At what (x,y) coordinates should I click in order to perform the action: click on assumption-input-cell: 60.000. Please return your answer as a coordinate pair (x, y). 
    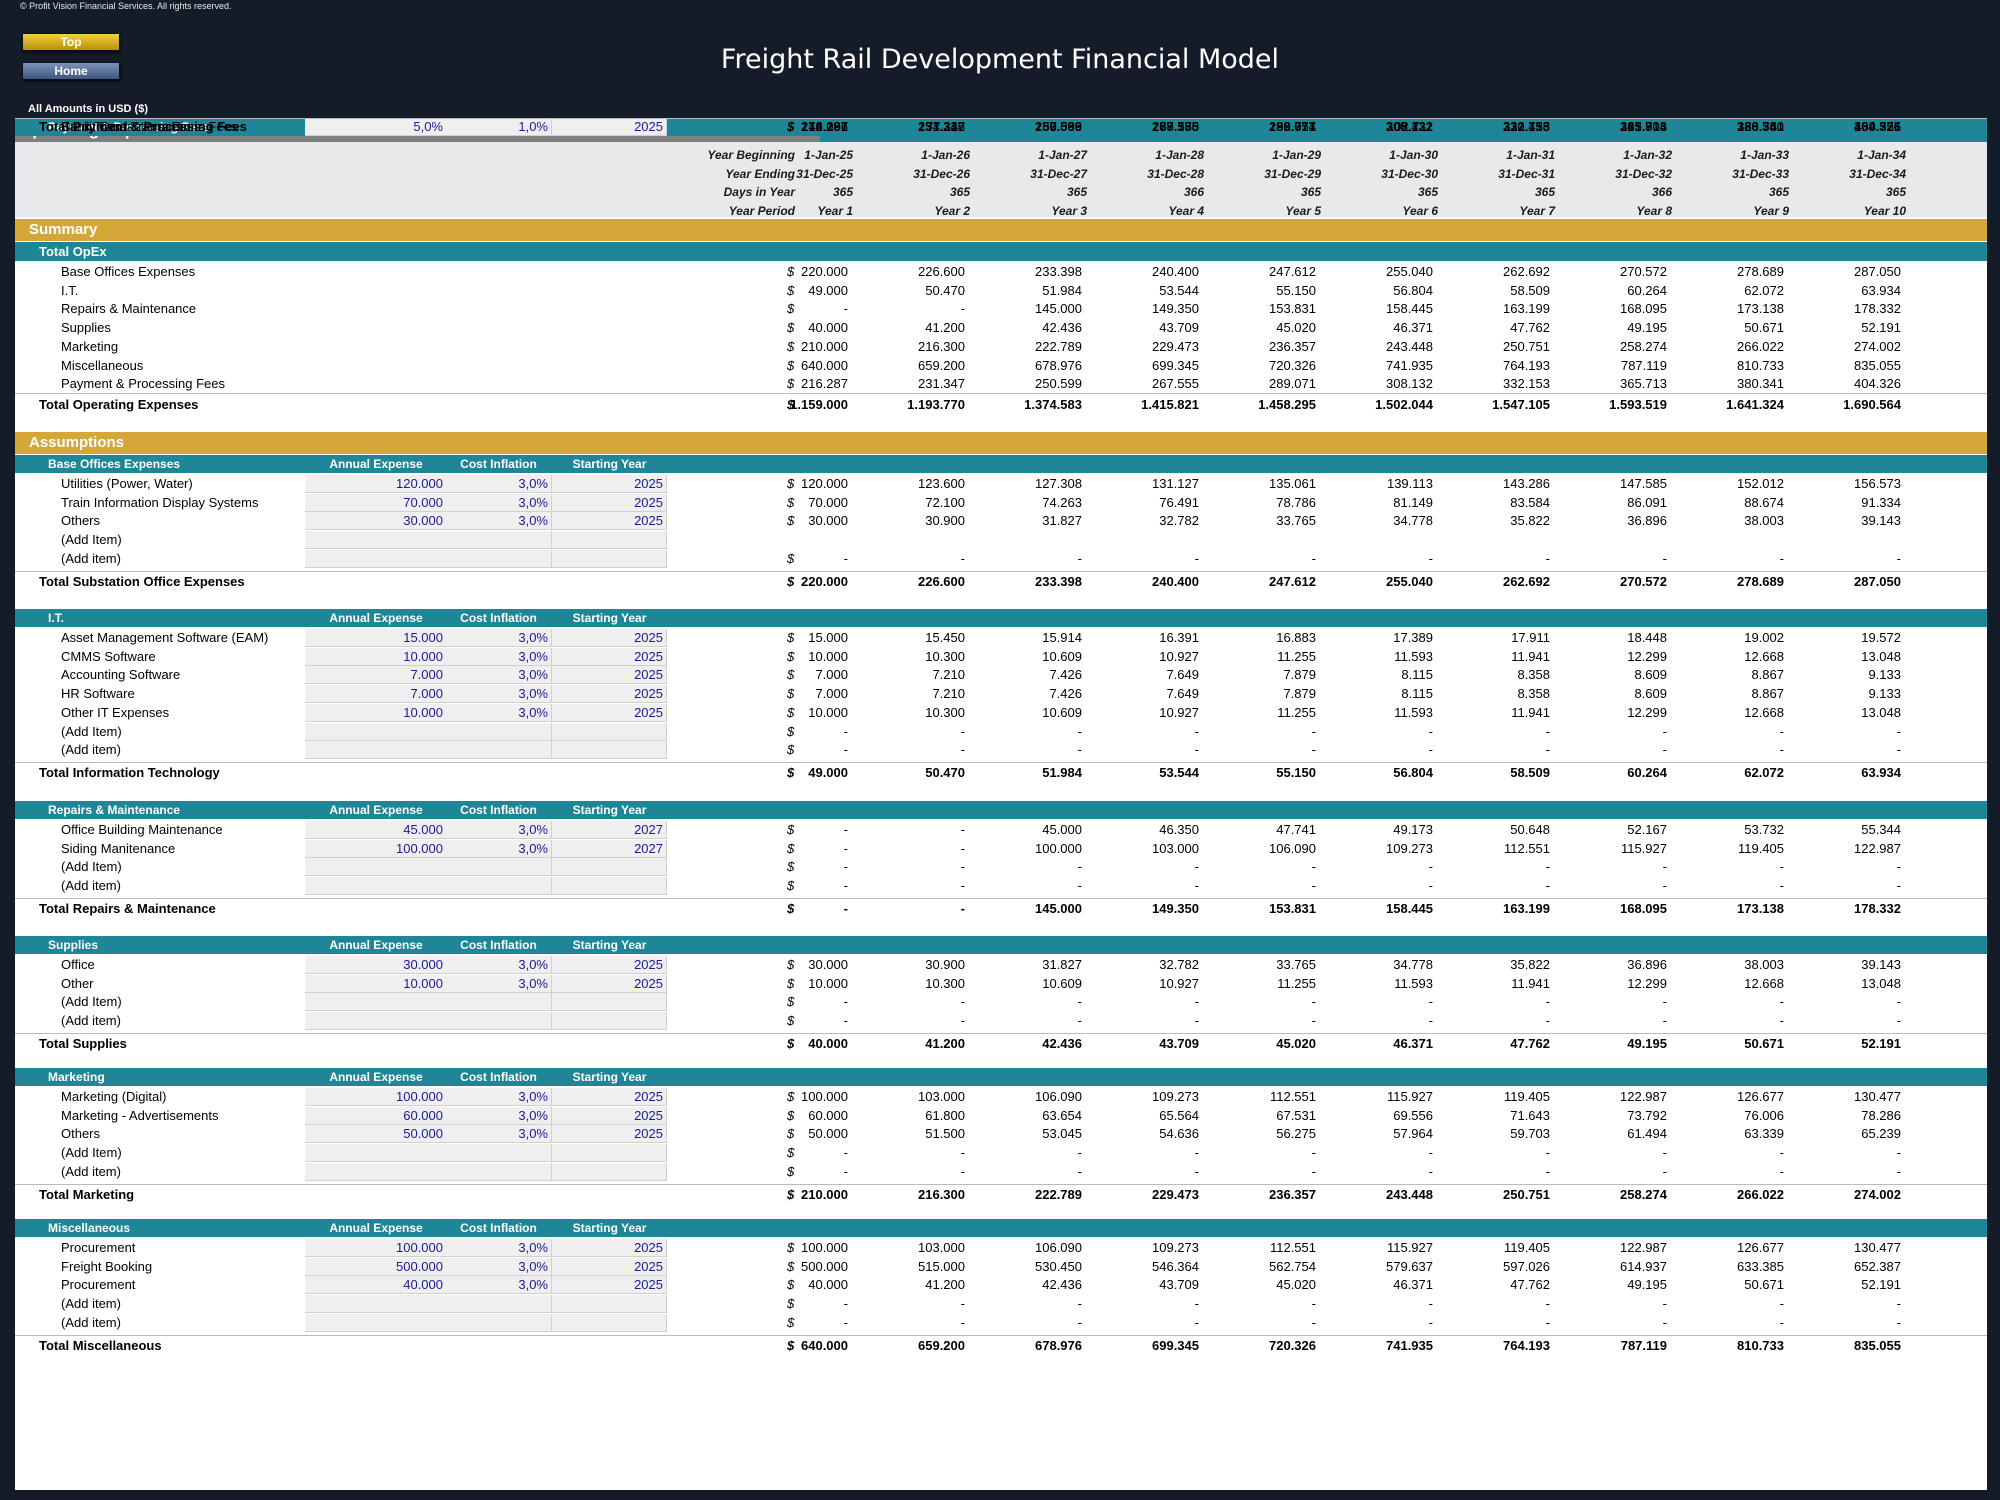
    Looking at the image, I should click on (376, 1115).